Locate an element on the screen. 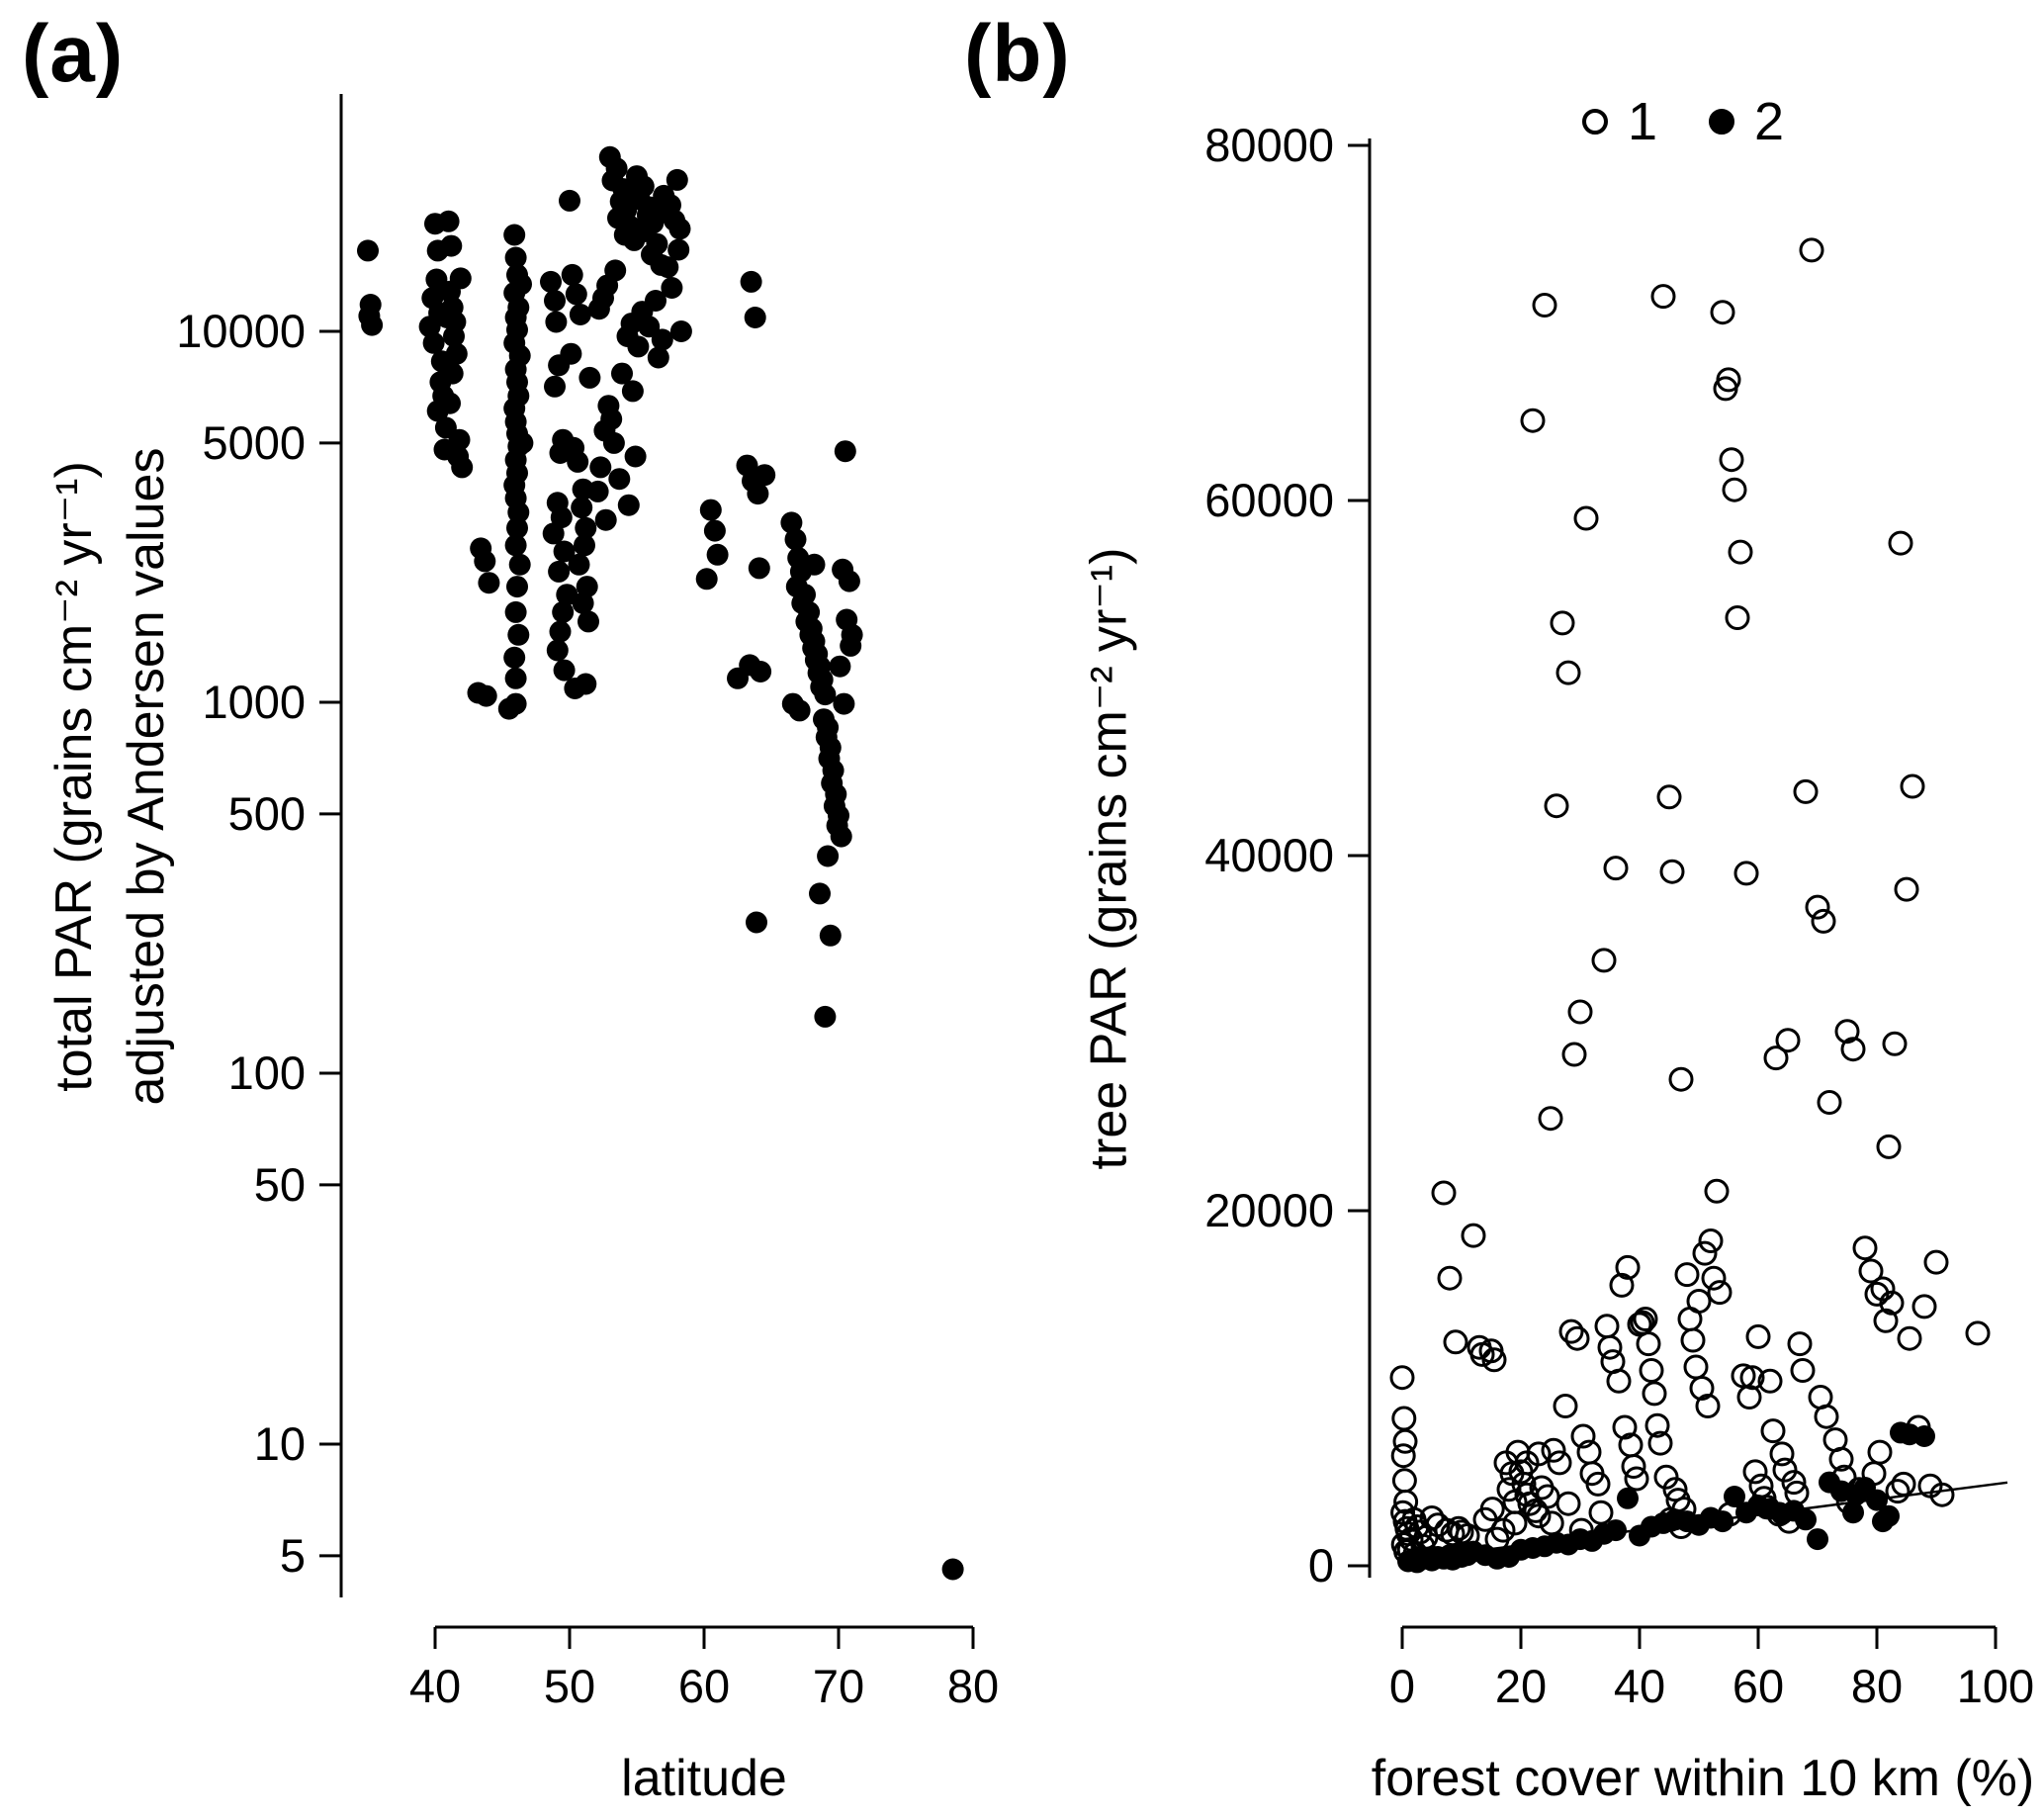 The width and height of the screenshot is (2044, 1819). y-tick-label: 1000 is located at coordinates (254, 702).